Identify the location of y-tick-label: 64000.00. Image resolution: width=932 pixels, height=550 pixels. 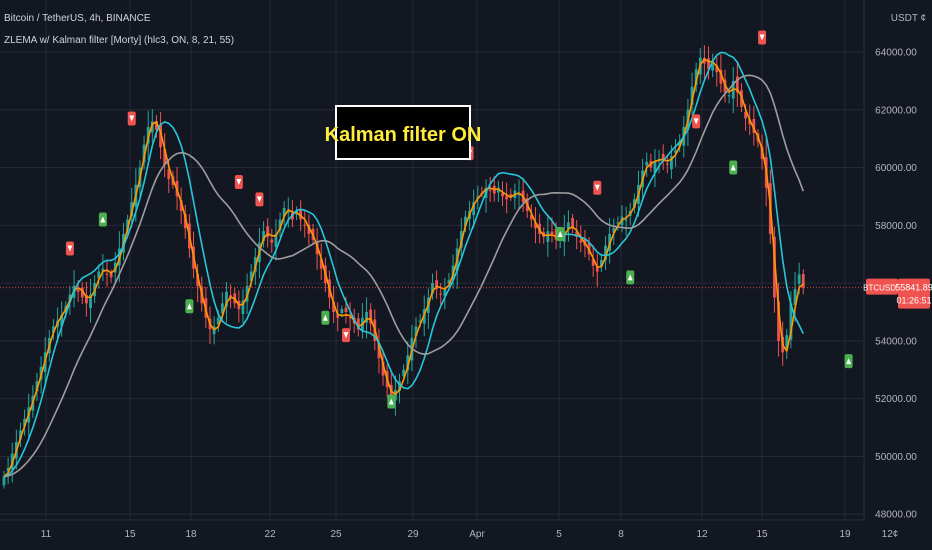
(896, 53).